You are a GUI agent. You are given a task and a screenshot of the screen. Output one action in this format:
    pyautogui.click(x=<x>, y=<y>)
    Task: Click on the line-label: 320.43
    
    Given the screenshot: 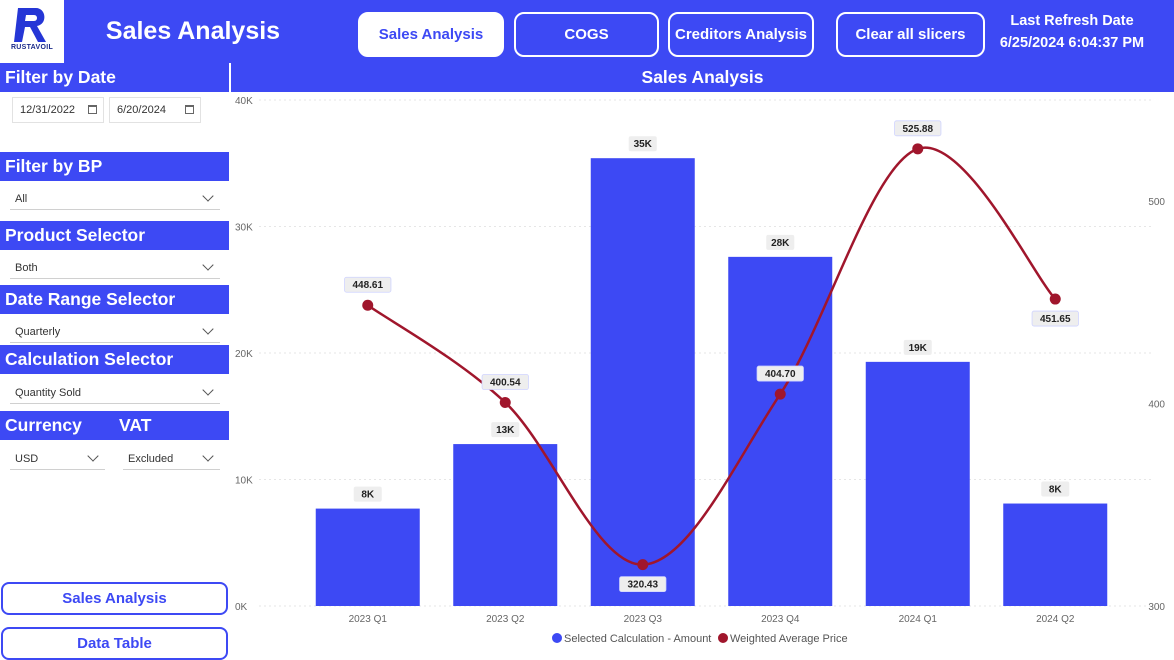 What is the action you would take?
    pyautogui.click(x=642, y=585)
    